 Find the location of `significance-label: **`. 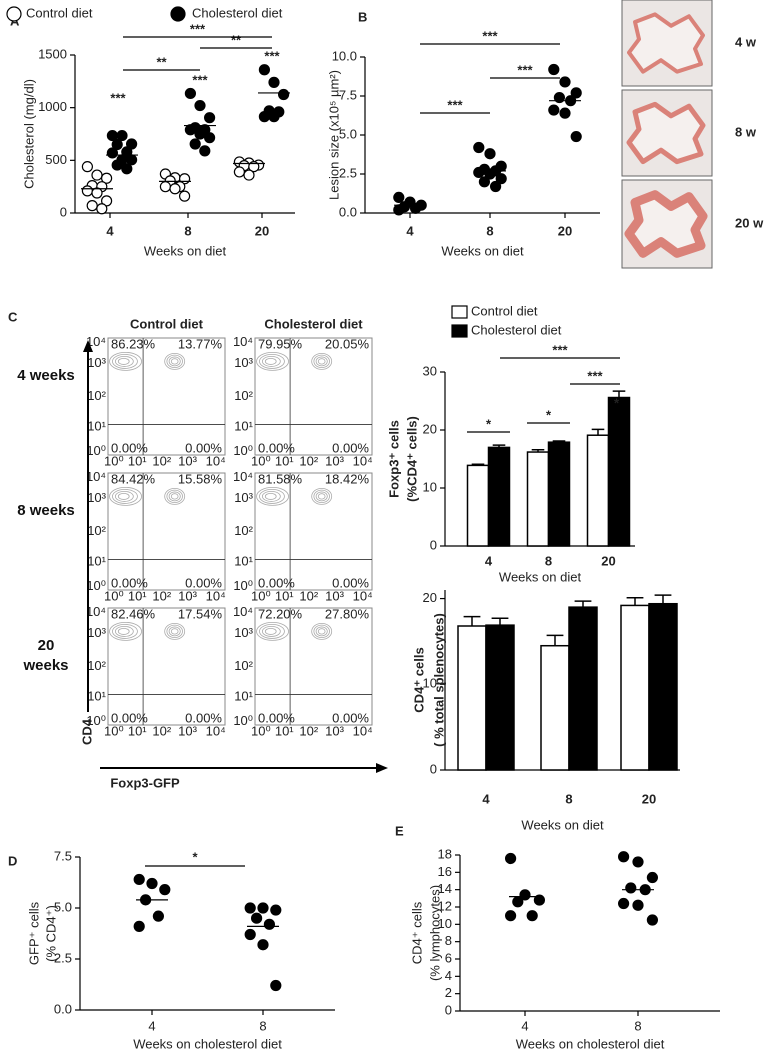

significance-label: ** is located at coordinates (161, 61).